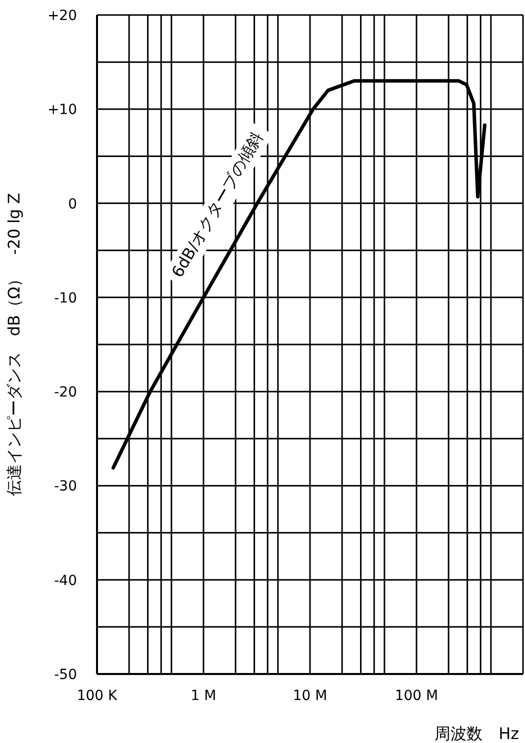 This screenshot has height=743, width=525. I want to click on x-tick-label: 1 M, so click(203, 696).